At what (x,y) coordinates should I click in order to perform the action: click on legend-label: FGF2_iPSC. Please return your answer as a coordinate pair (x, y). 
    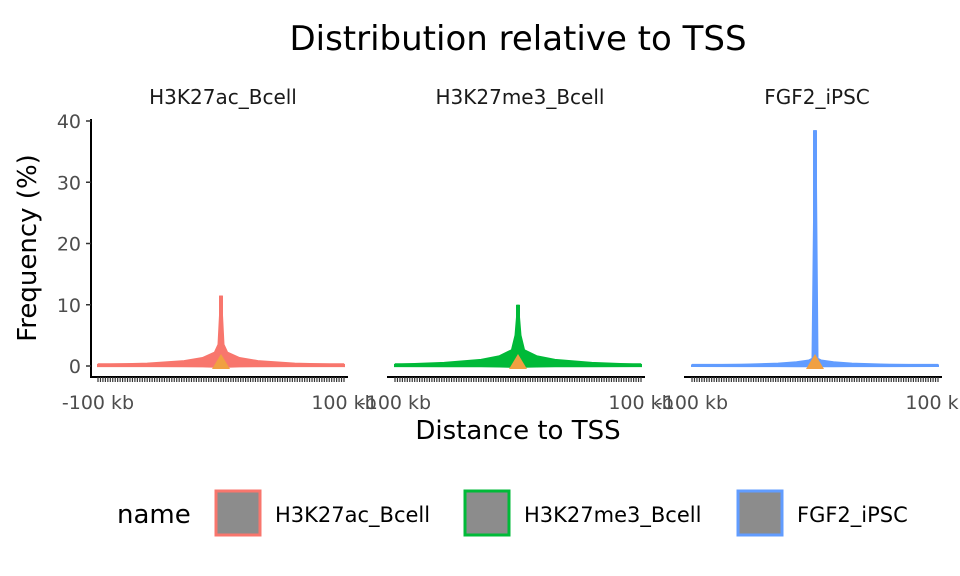
    Looking at the image, I should click on (852, 515).